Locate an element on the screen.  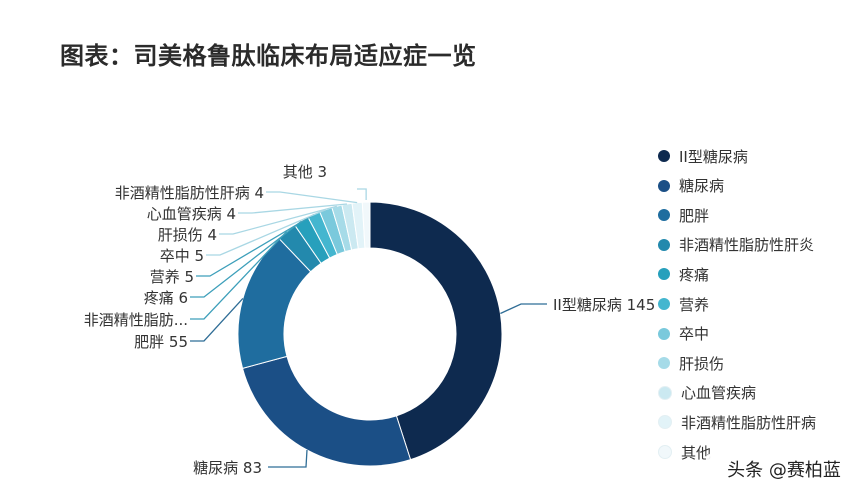
watermark: 头条 @赛柏蓝 is located at coordinates (784, 471).